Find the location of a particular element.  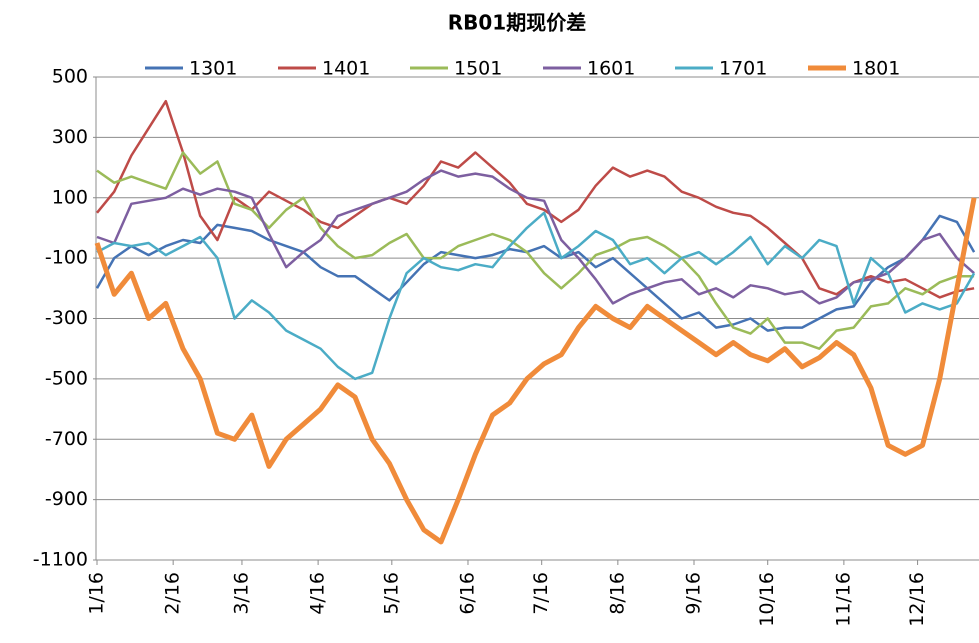

y-tick-label: 300 is located at coordinates (70, 137).